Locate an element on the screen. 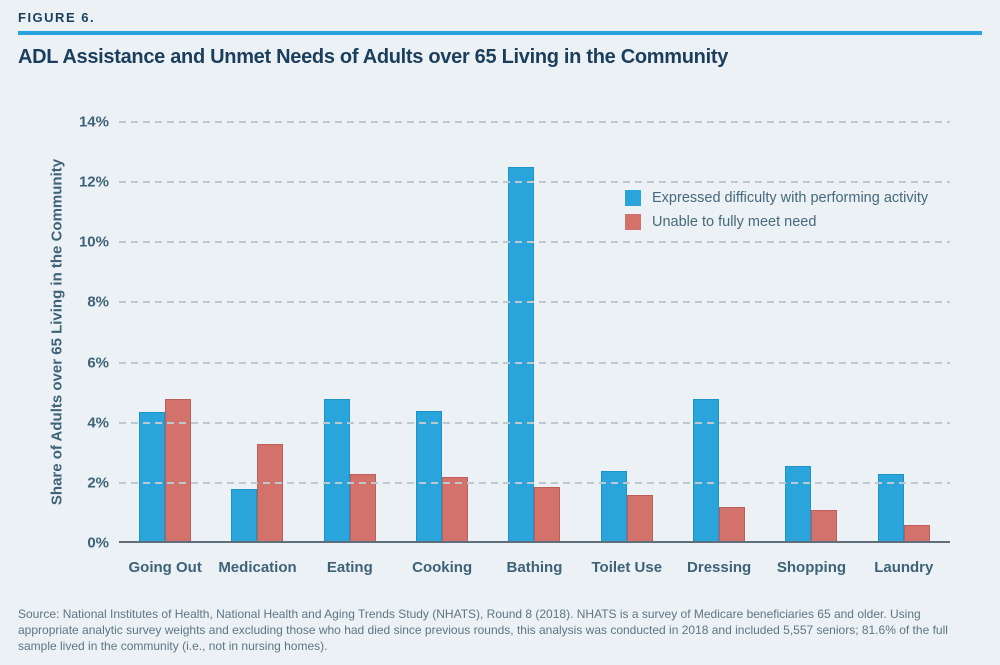 This screenshot has width=1000, height=665. bar-unmet-going-out is located at coordinates (178, 470).